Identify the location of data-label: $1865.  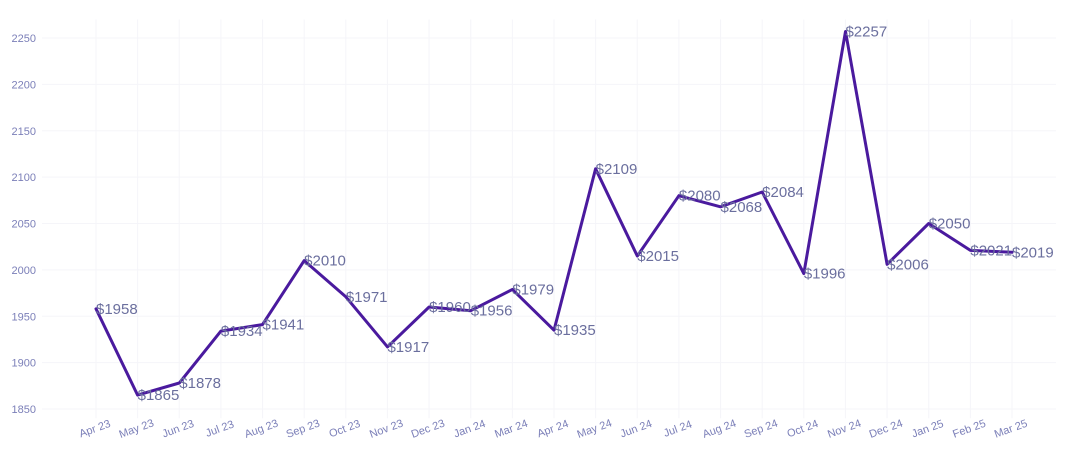
(159, 395).